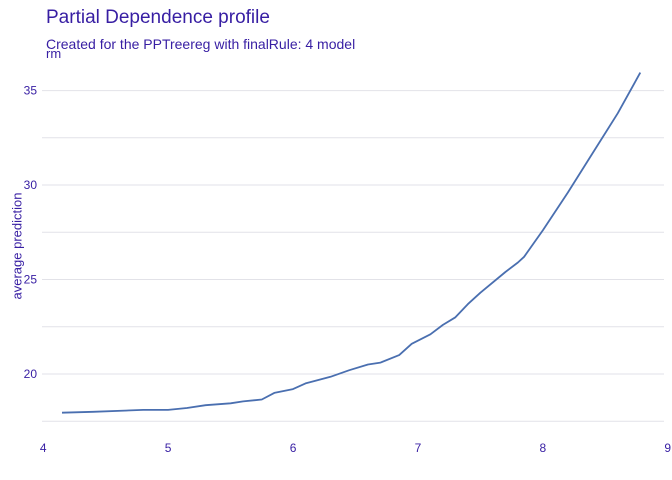 The height and width of the screenshot is (480, 672). Describe the element at coordinates (54, 53) in the screenshot. I see `facet-label: rm` at that location.